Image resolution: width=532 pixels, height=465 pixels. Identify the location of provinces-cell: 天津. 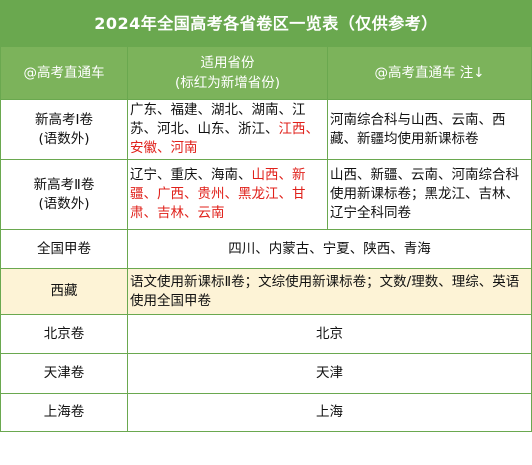
(329, 373).